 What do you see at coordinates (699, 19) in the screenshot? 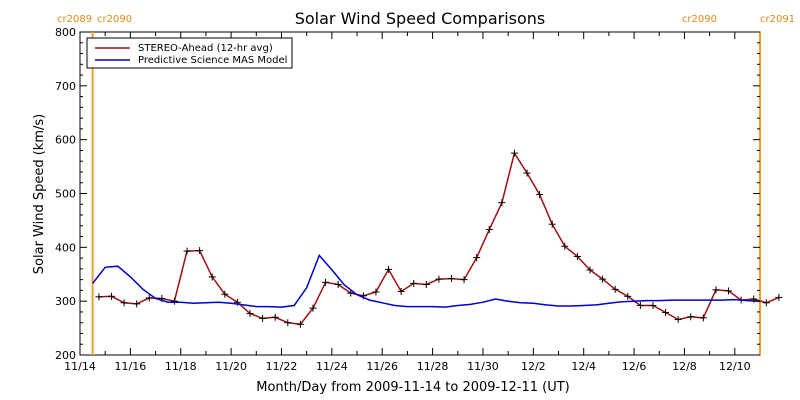
I see `carrington-right-label-a: cr2090` at bounding box center [699, 19].